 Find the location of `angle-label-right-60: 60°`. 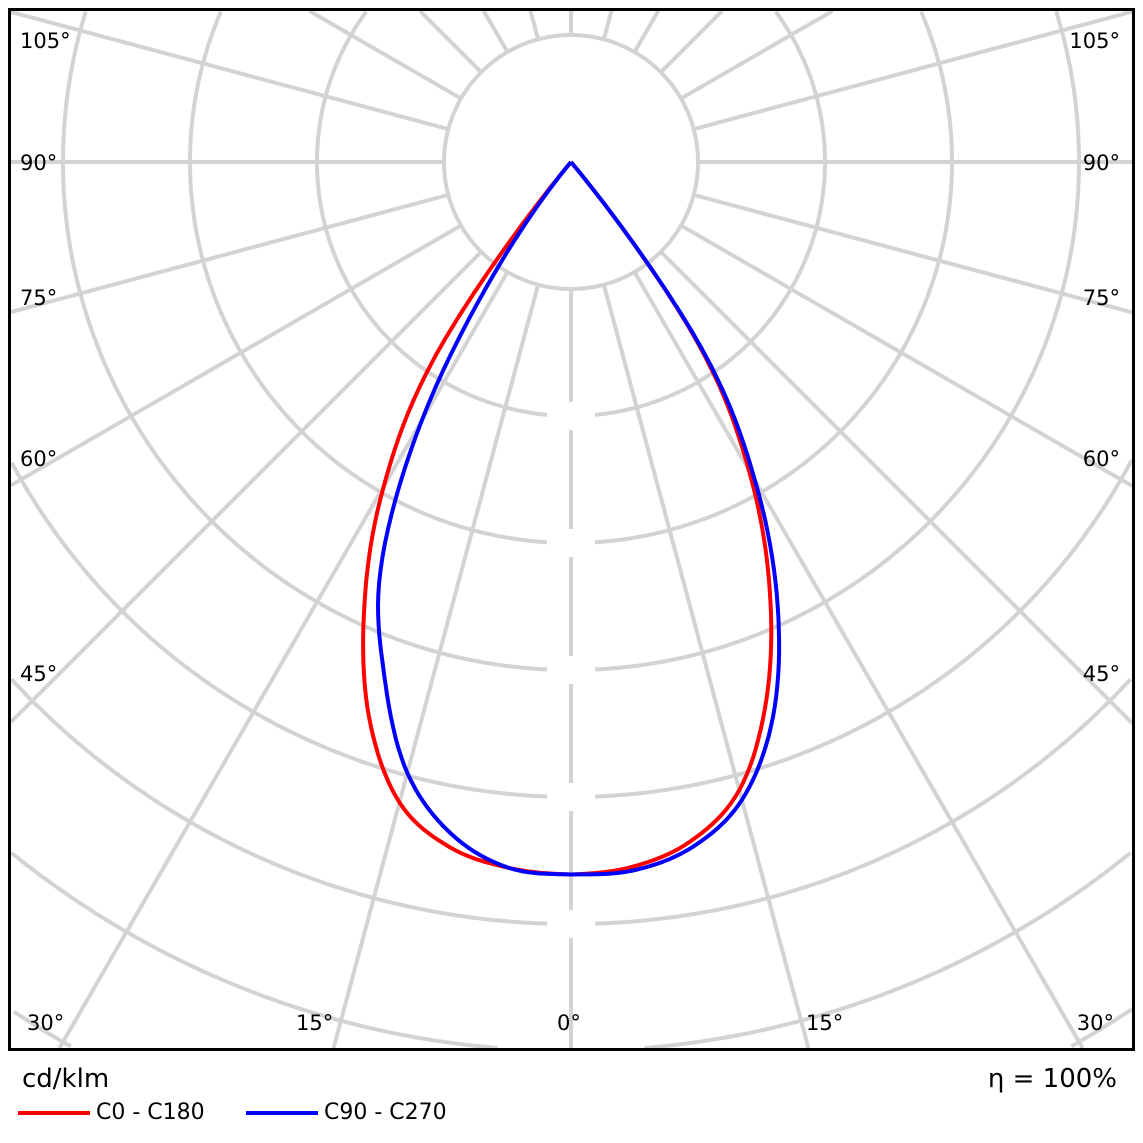

angle-label-right-60: 60° is located at coordinates (1101, 459).